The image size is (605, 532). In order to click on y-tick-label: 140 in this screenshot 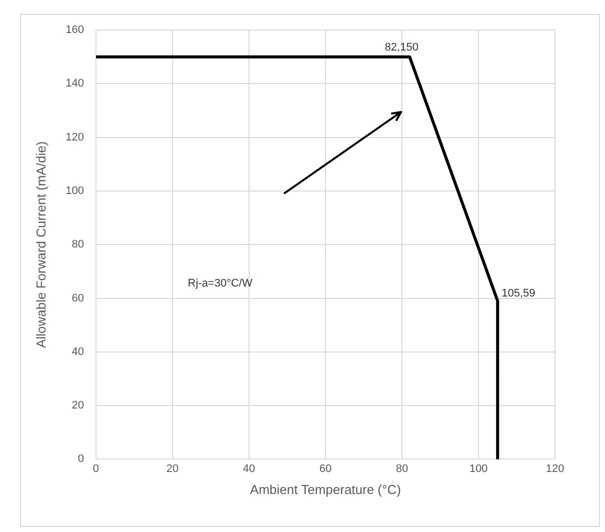, I will do `click(75, 84)`.